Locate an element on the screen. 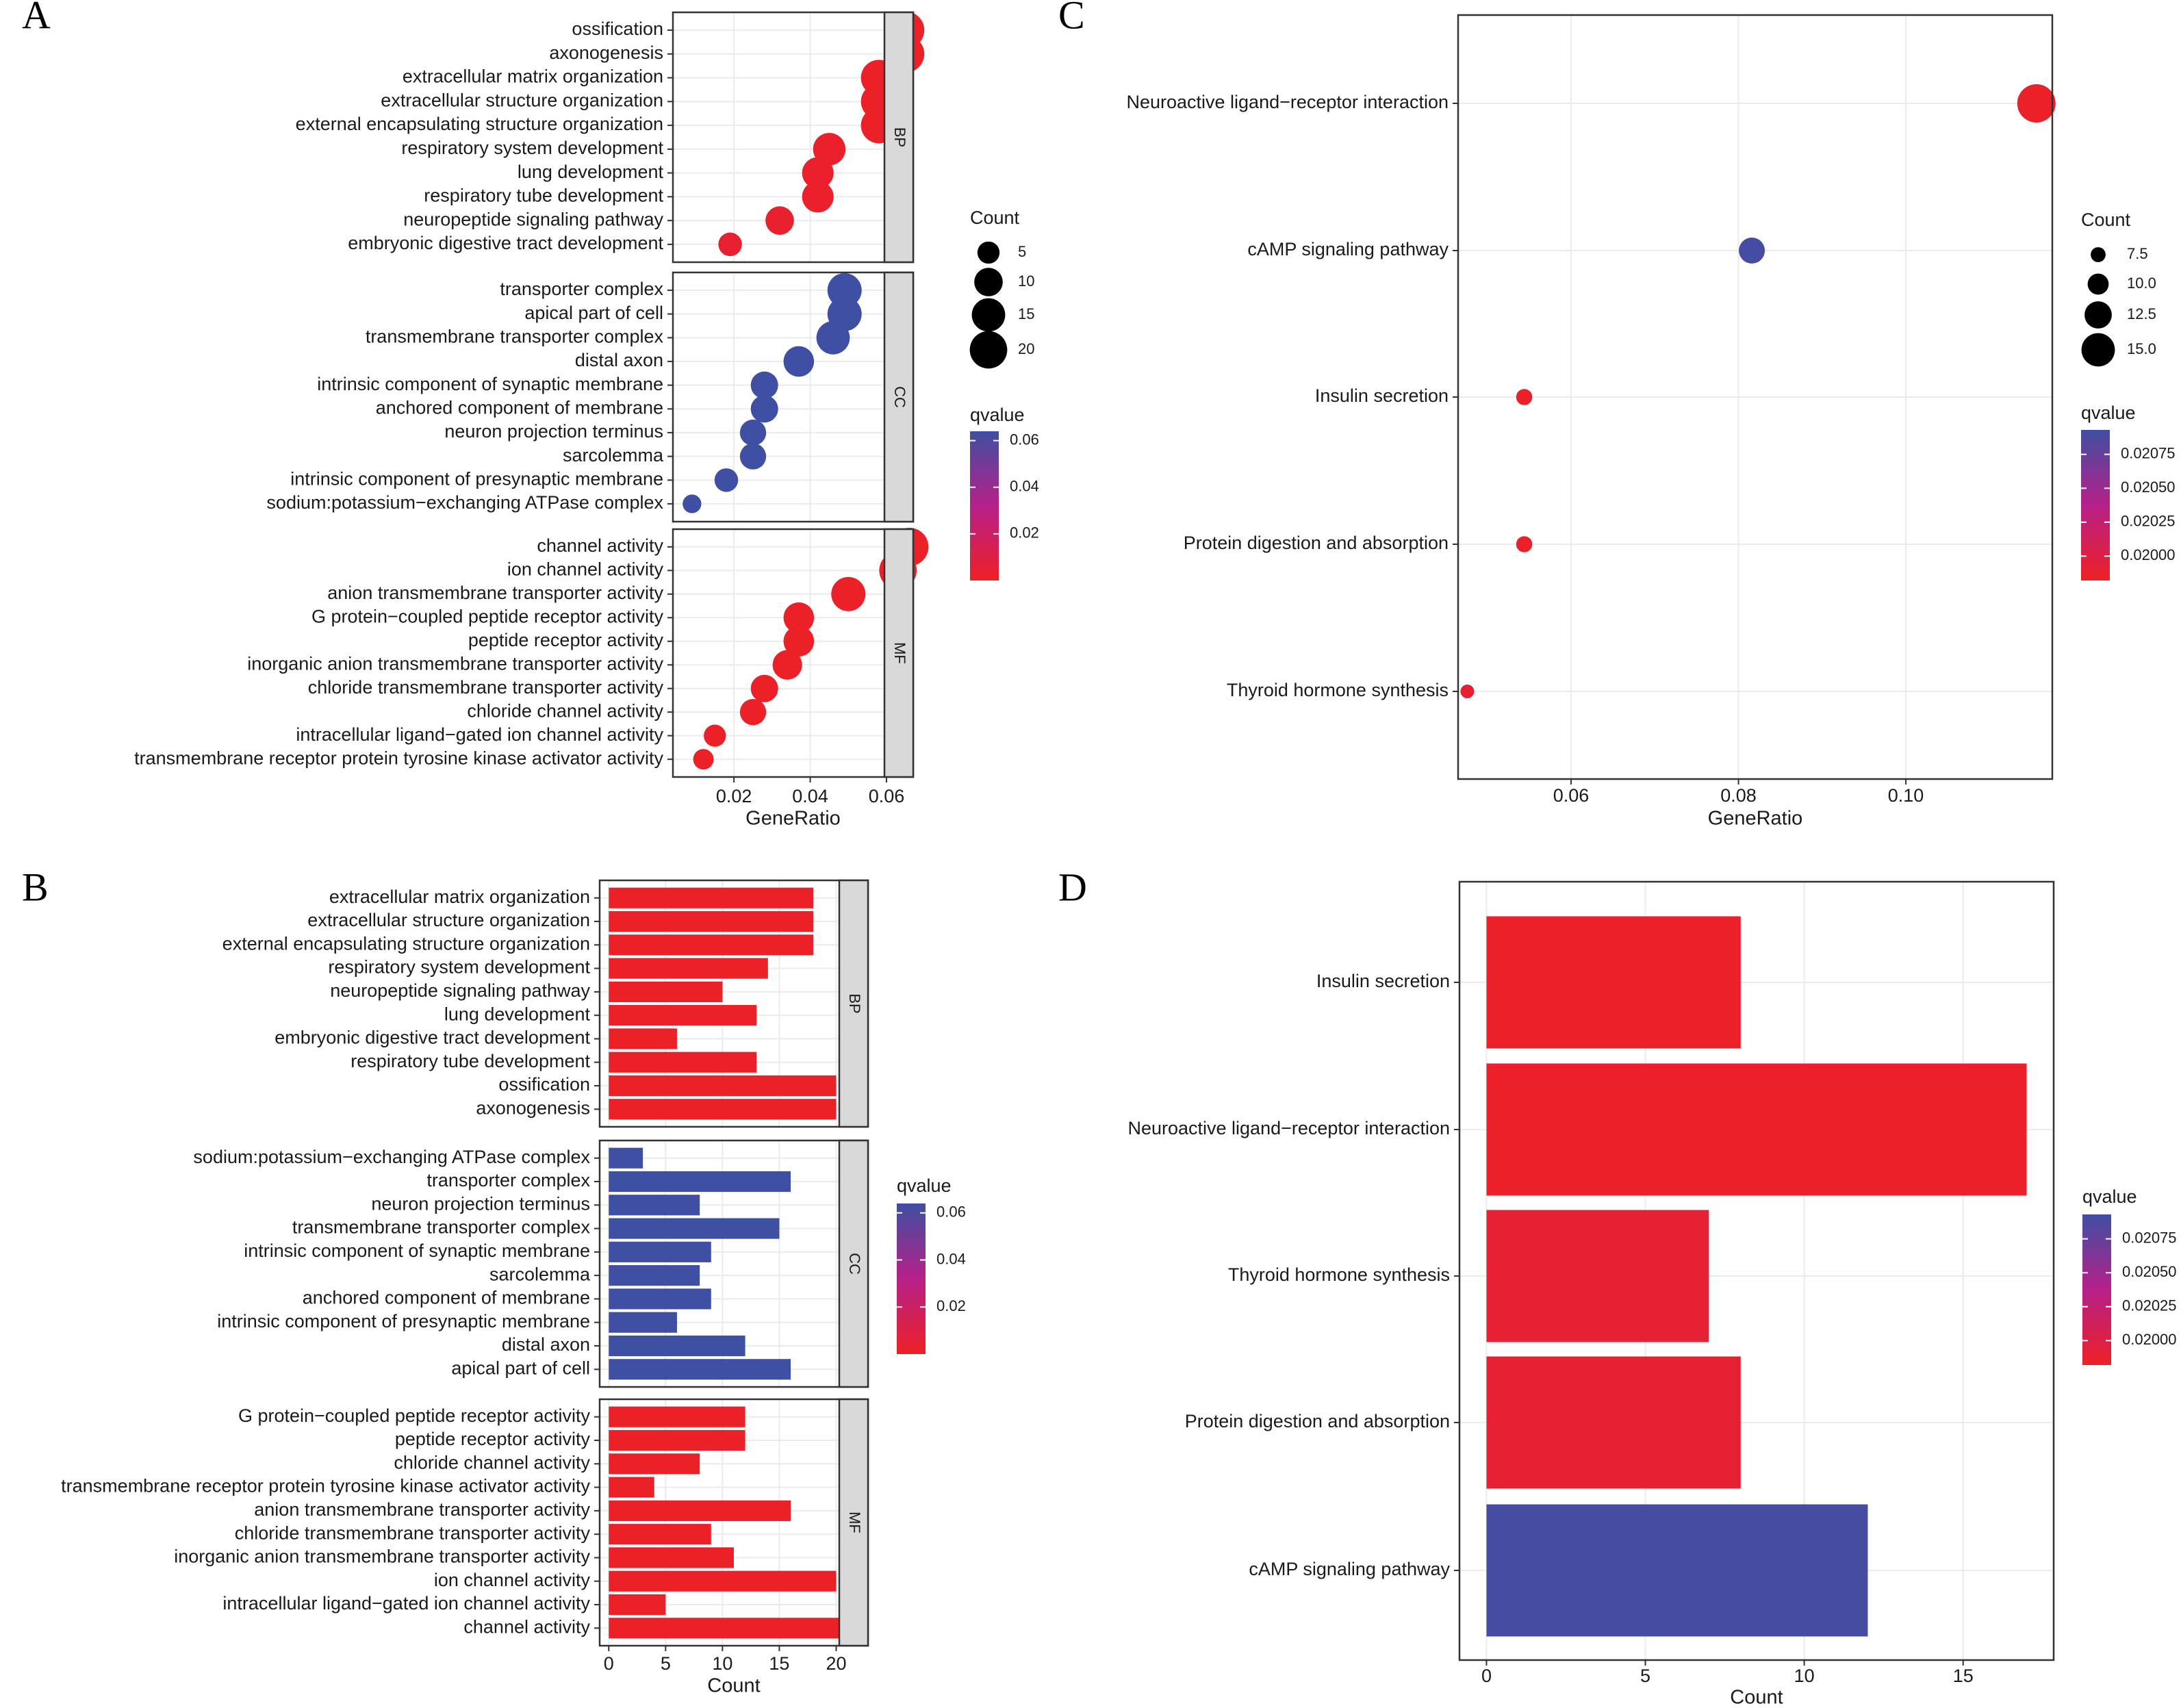 This screenshot has width=2181, height=1708. panel-b-colorbar is located at coordinates (912, 1278).